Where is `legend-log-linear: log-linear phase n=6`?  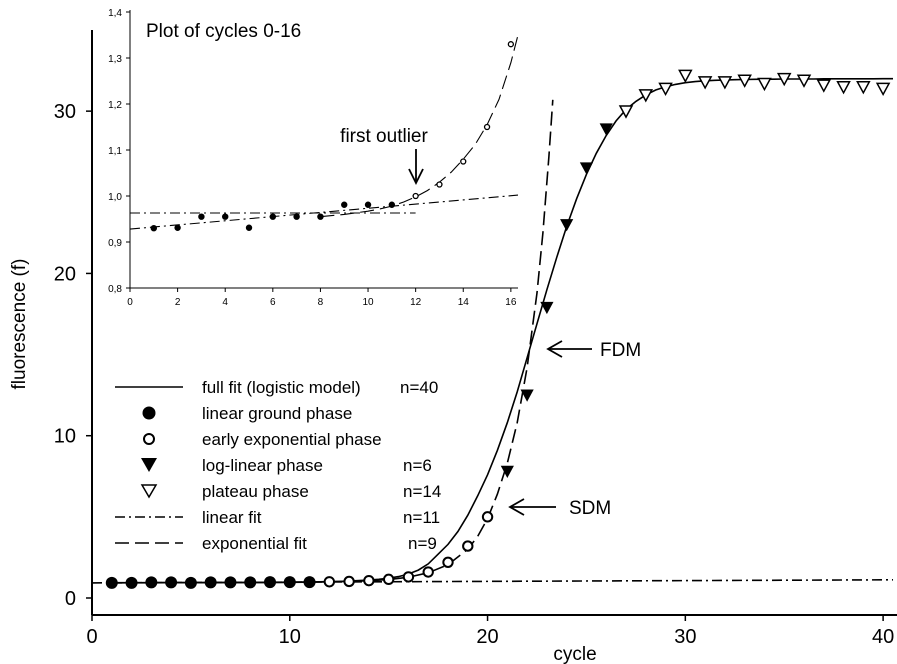
legend-log-linear: log-linear phase n=6 is located at coordinates (286, 465).